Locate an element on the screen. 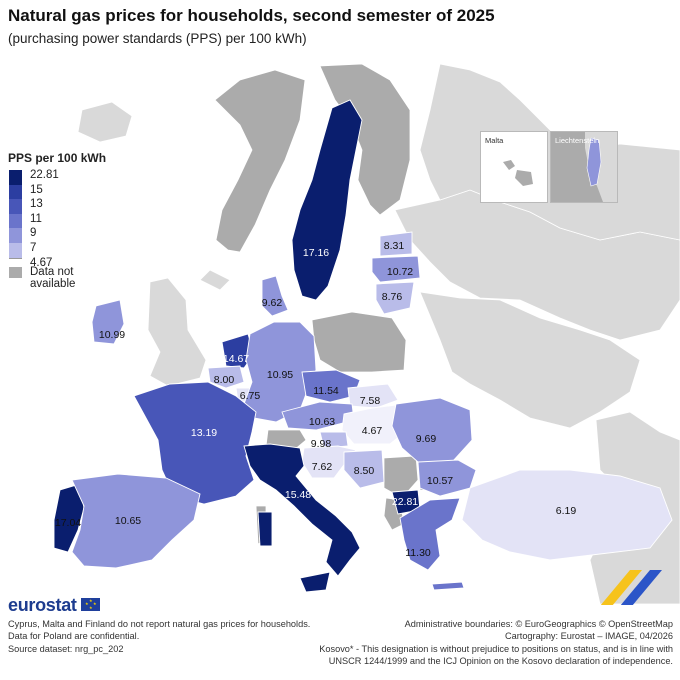  legend-na-swatch is located at coordinates (15, 272).